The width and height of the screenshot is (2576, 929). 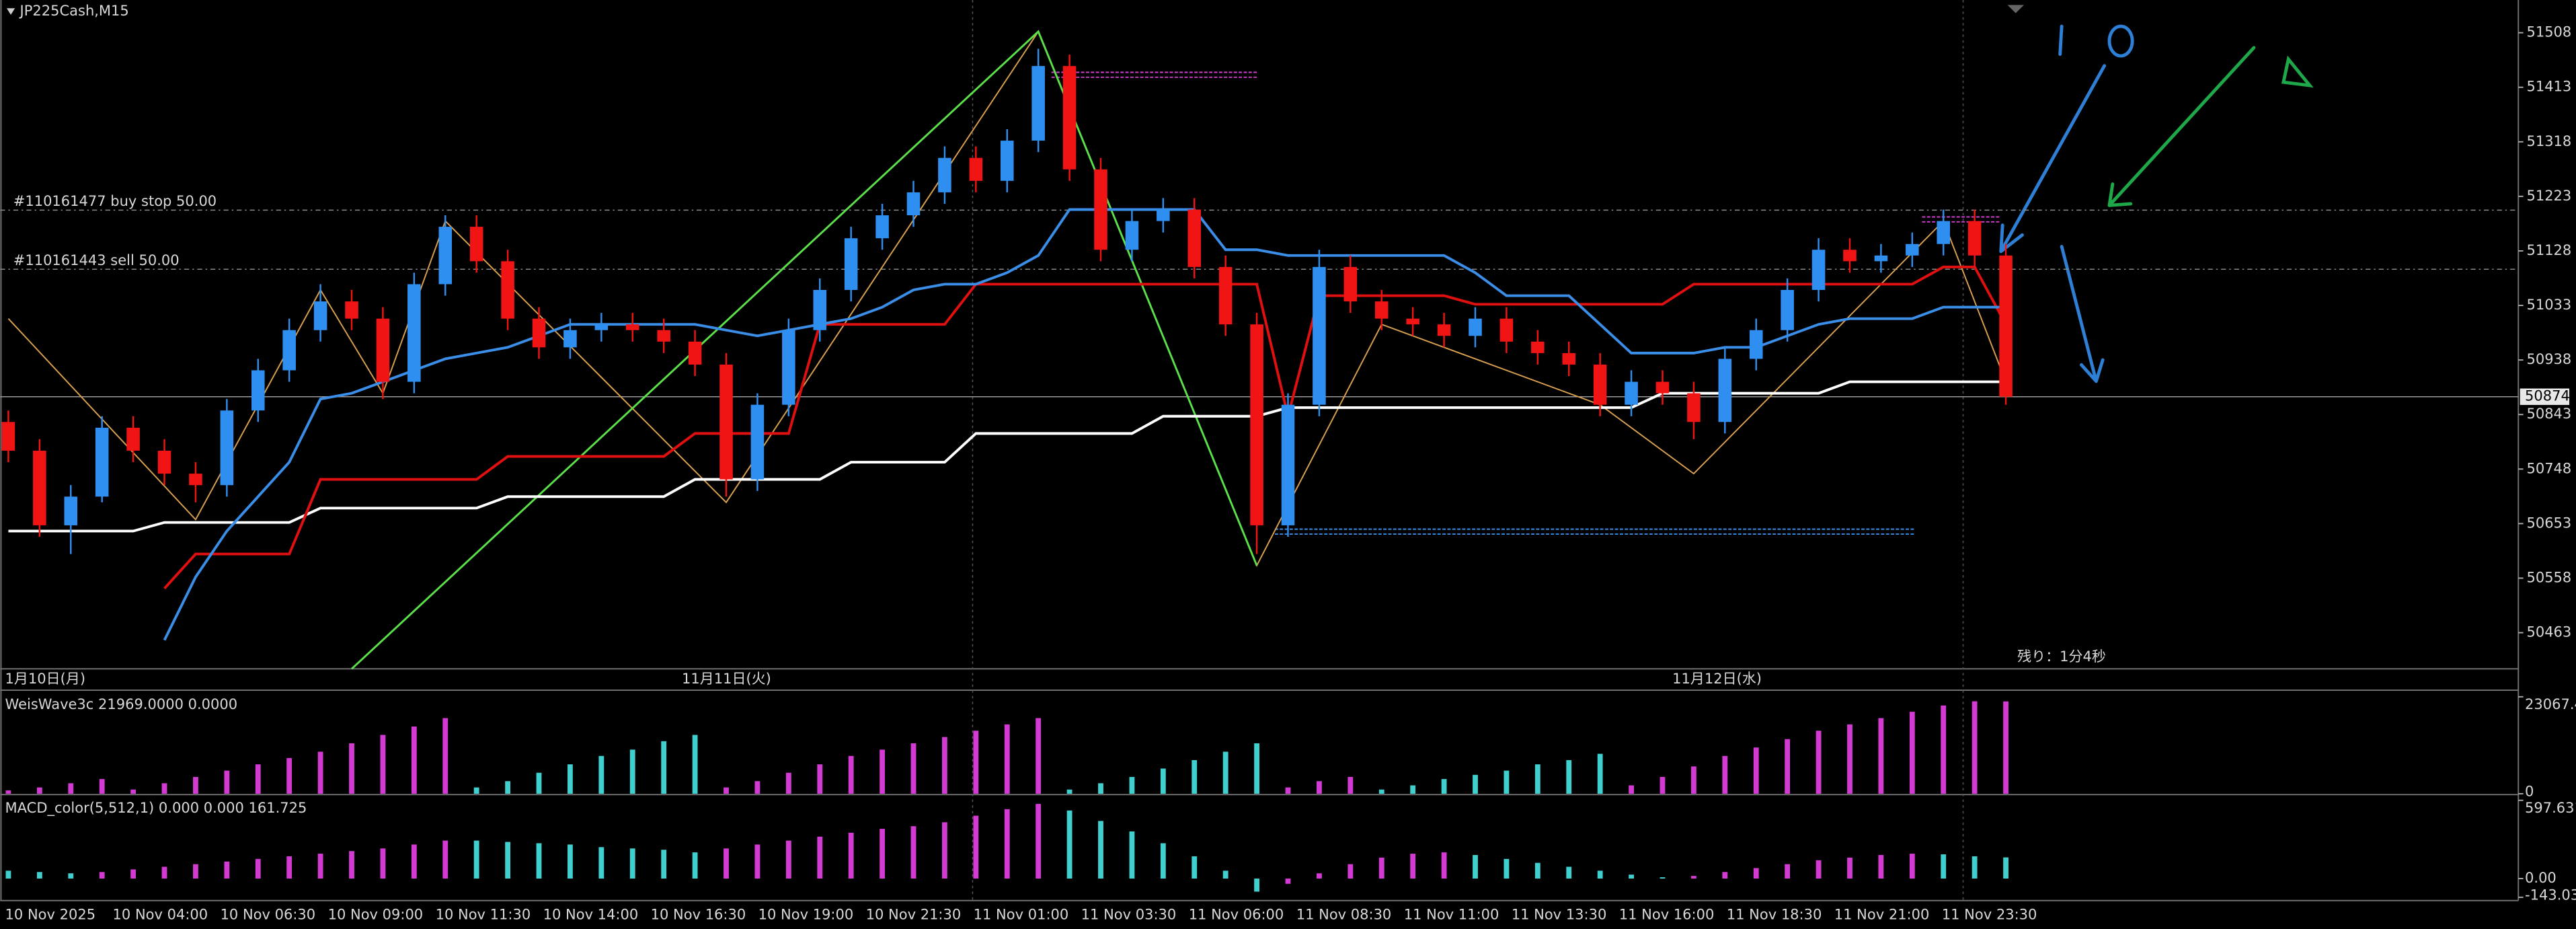 I want to click on time-label: 11 Nov 23:30, so click(x=1990, y=915).